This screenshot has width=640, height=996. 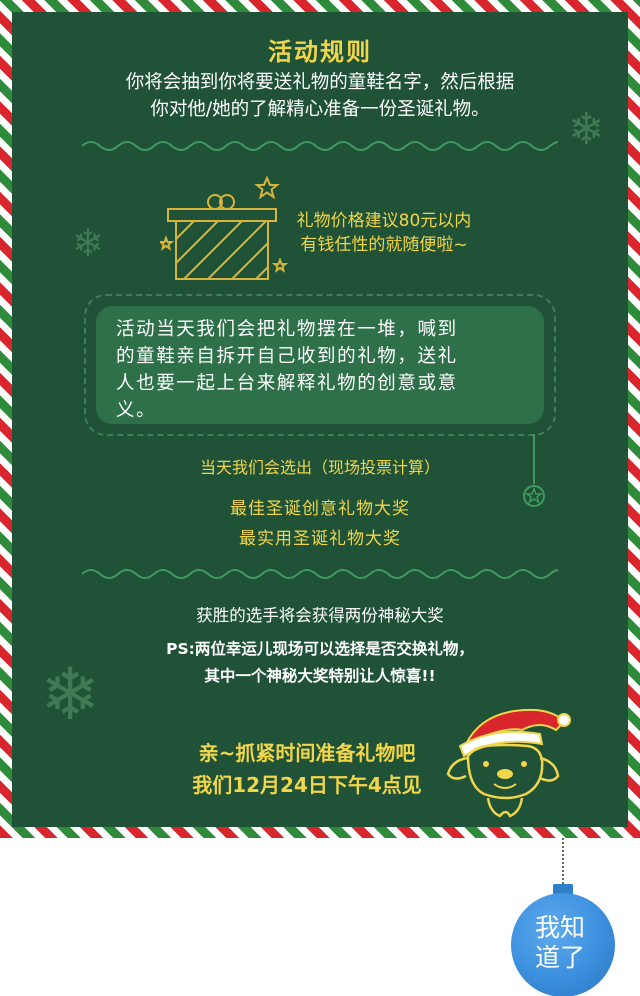 What do you see at coordinates (320, 649) in the screenshot?
I see `ps-note-line1: PS:两位幸运儿现场可以选择是否交换礼物，` at bounding box center [320, 649].